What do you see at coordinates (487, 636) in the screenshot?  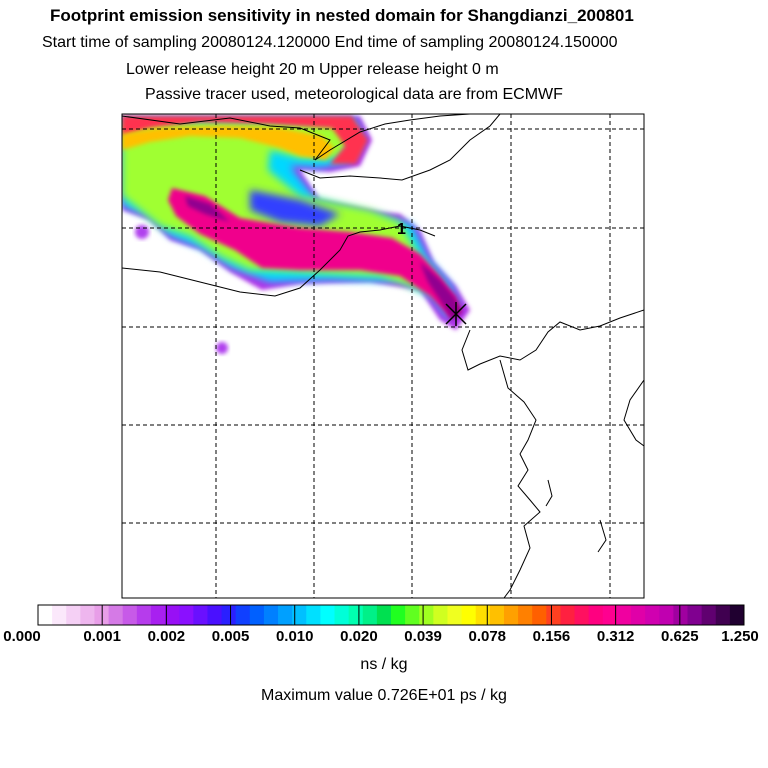 I see `colorbar-tick-label: 0.078` at bounding box center [487, 636].